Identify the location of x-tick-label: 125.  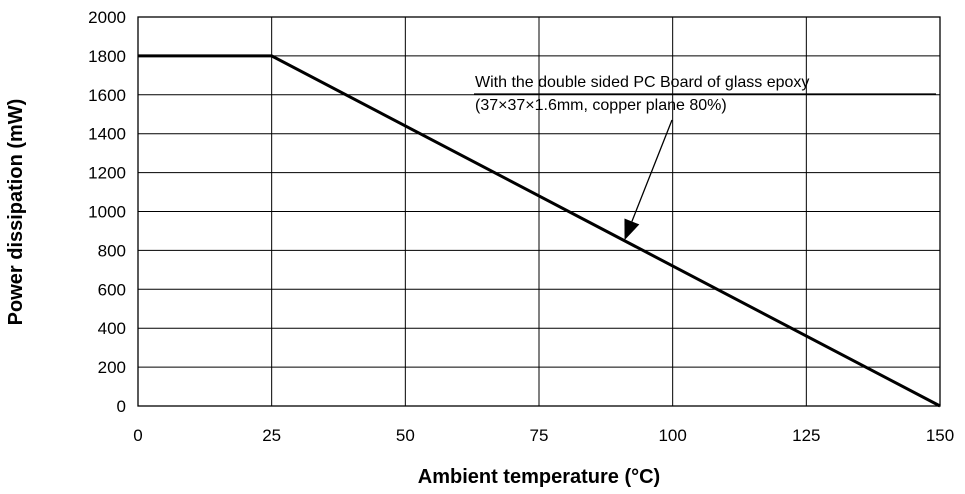
(806, 435).